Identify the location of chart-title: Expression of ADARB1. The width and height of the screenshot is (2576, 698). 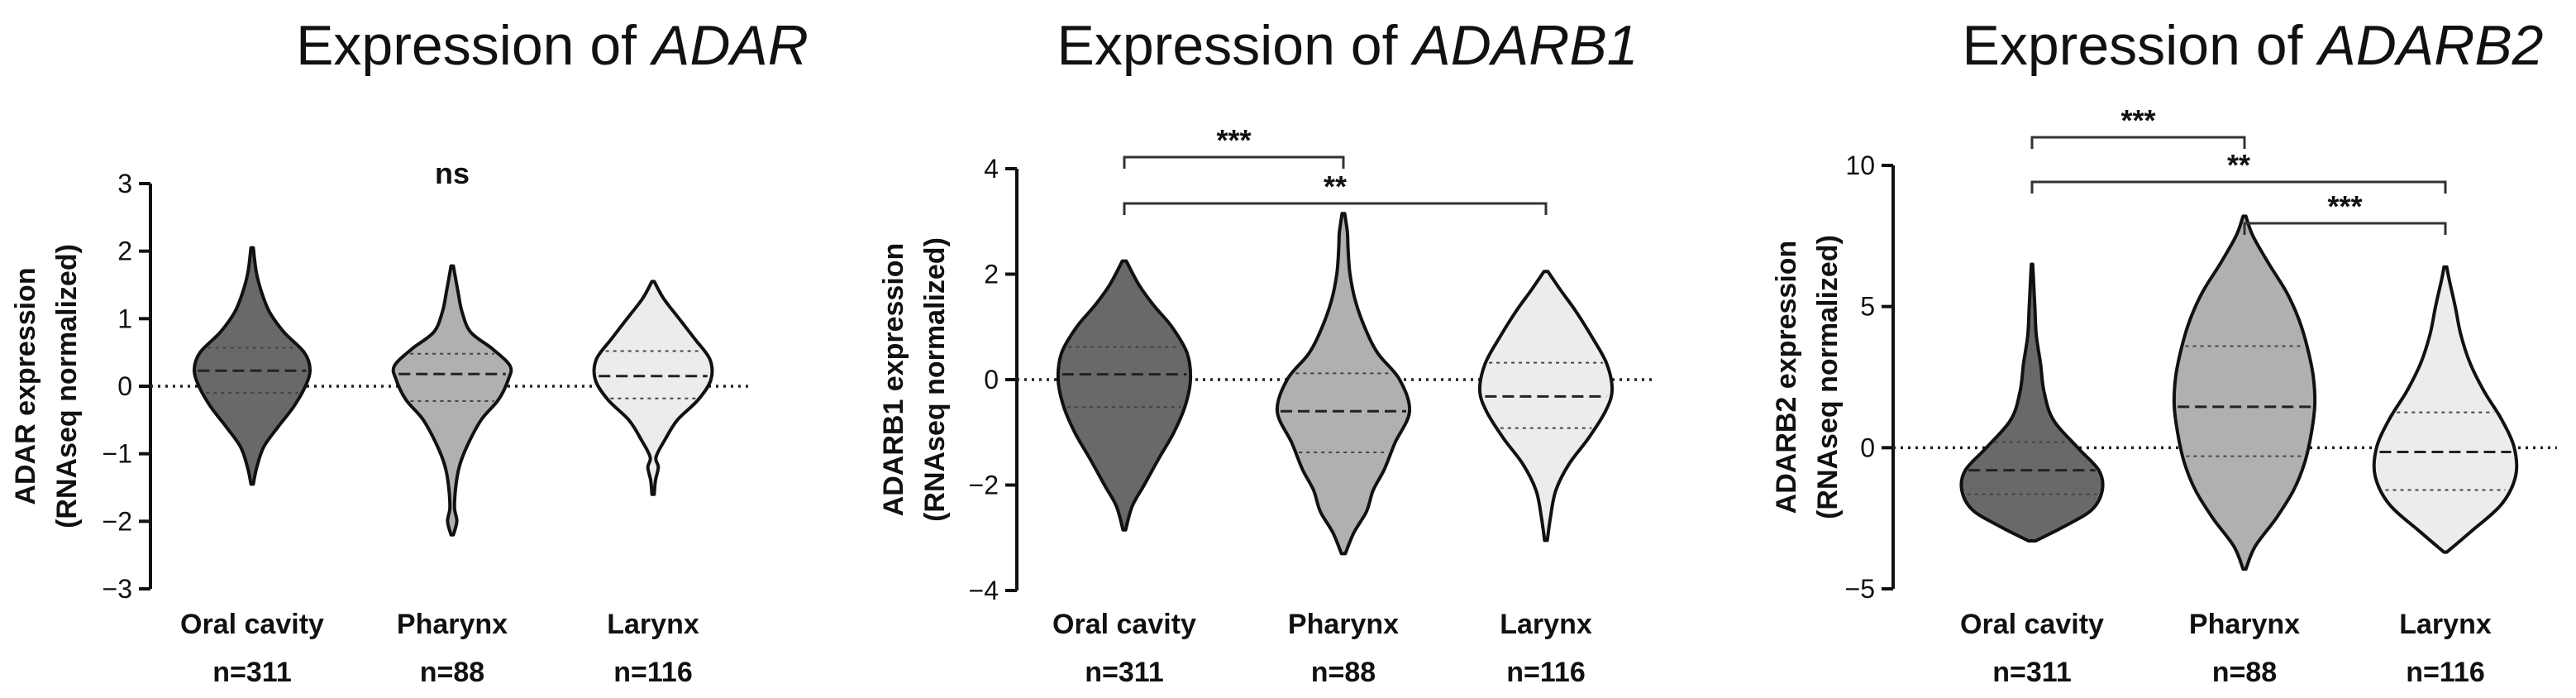
(1348, 46).